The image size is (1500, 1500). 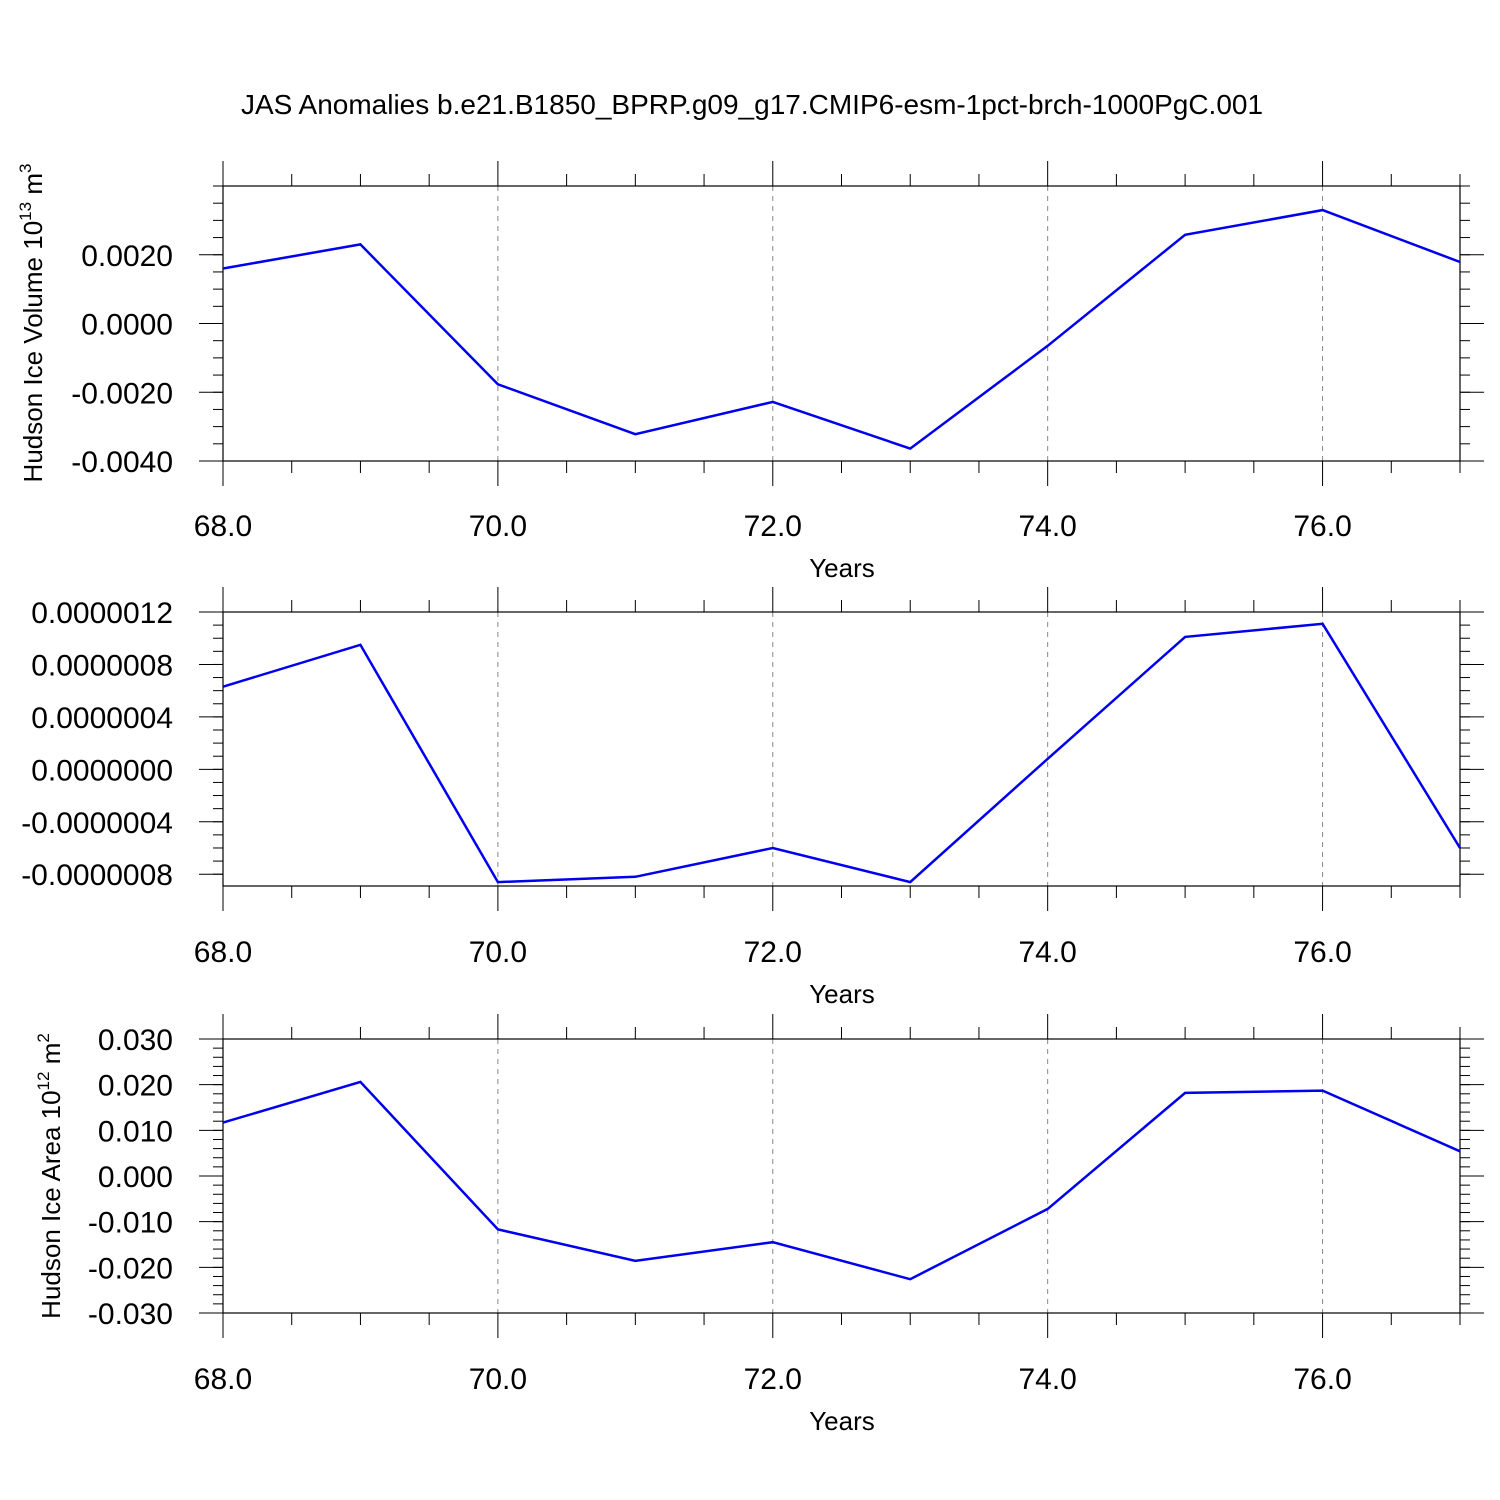 What do you see at coordinates (130, 1268) in the screenshot?
I see `y-tick-label: -0.020` at bounding box center [130, 1268].